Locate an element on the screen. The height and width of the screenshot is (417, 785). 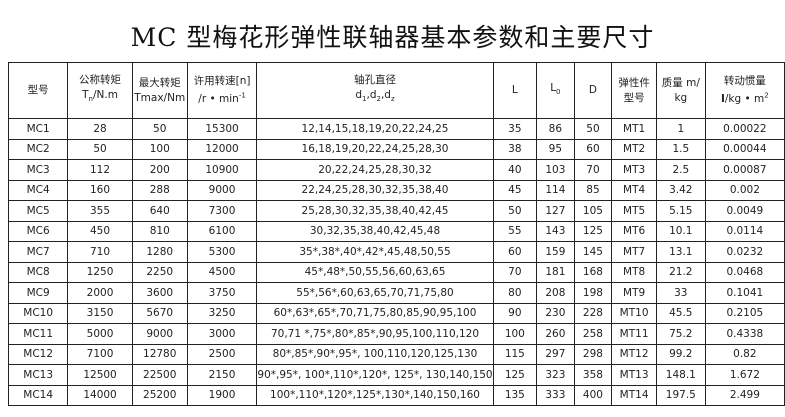
table-cell: 228 is located at coordinates (593, 313).